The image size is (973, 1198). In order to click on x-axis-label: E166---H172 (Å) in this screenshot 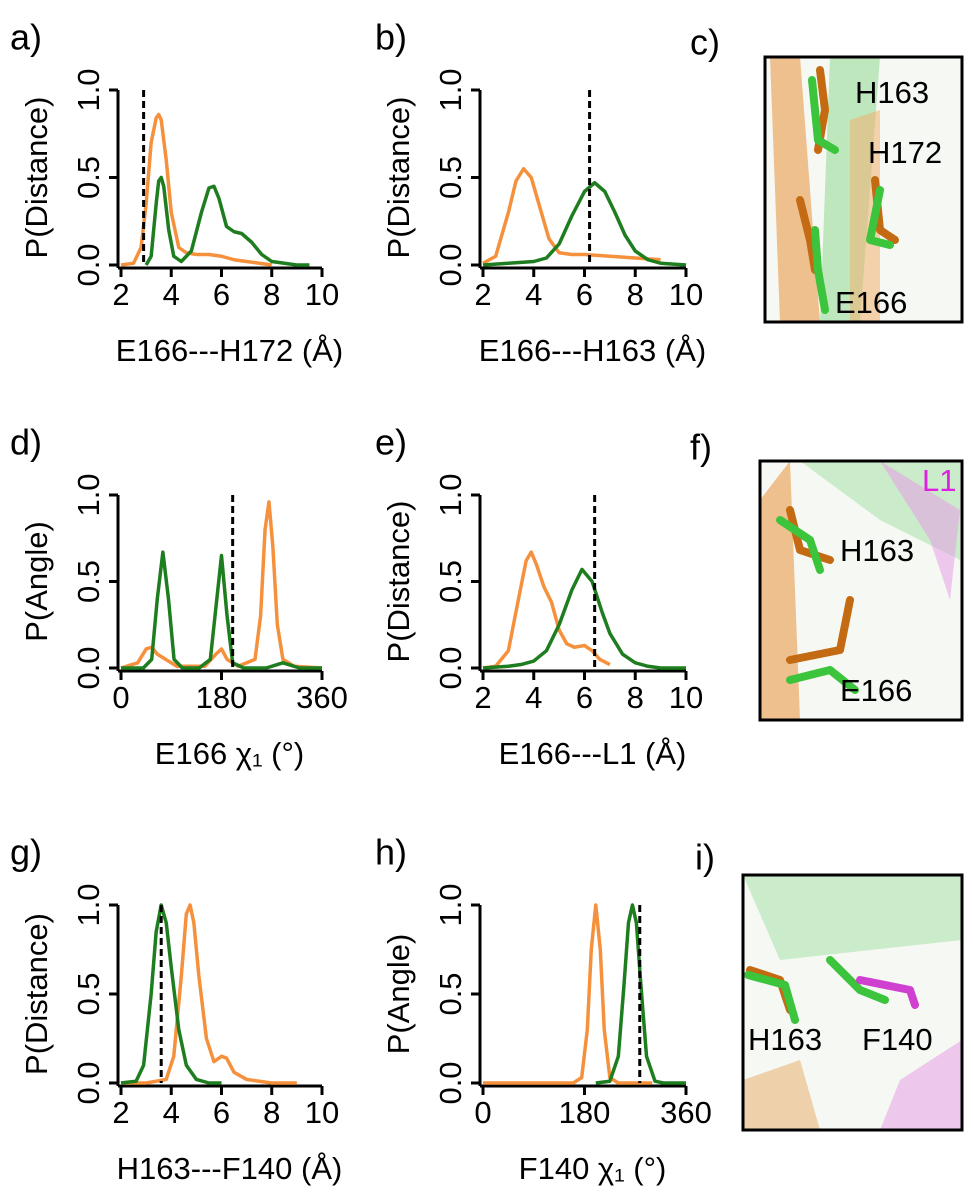, I will do `click(229, 350)`.